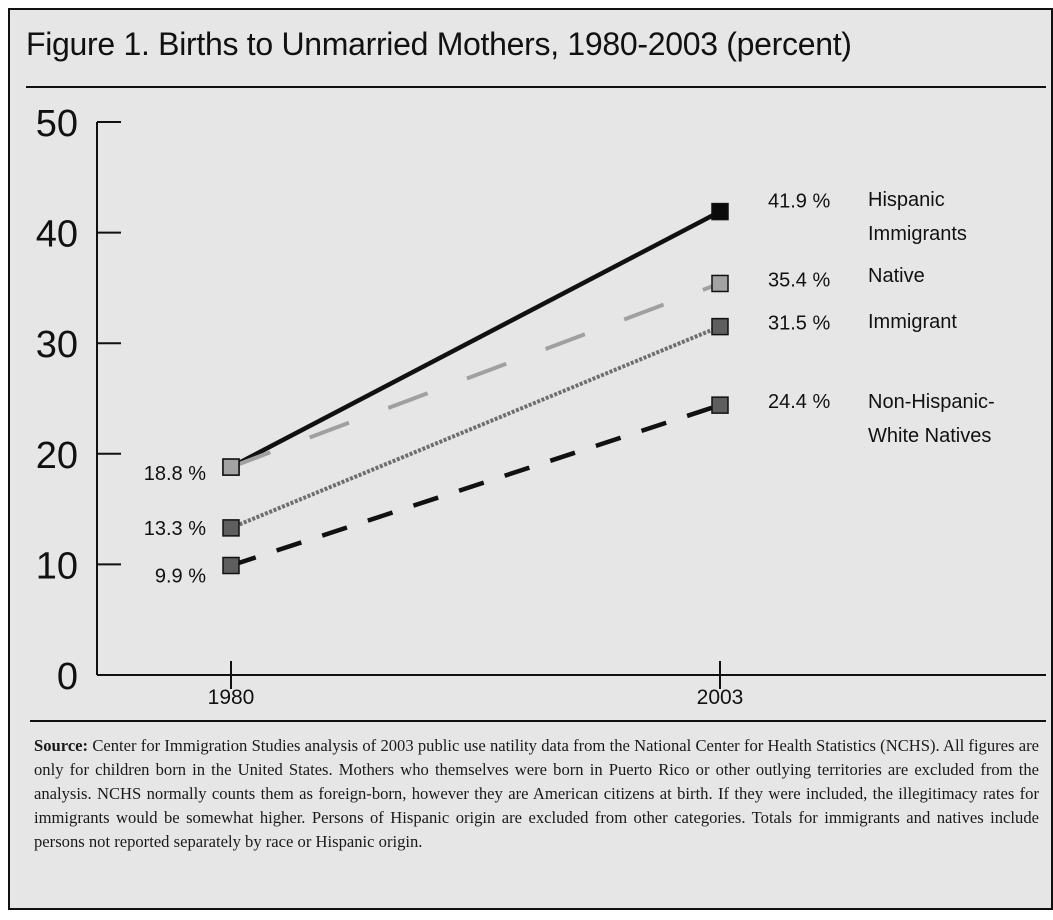  I want to click on y-tick-label: 30, so click(57, 345).